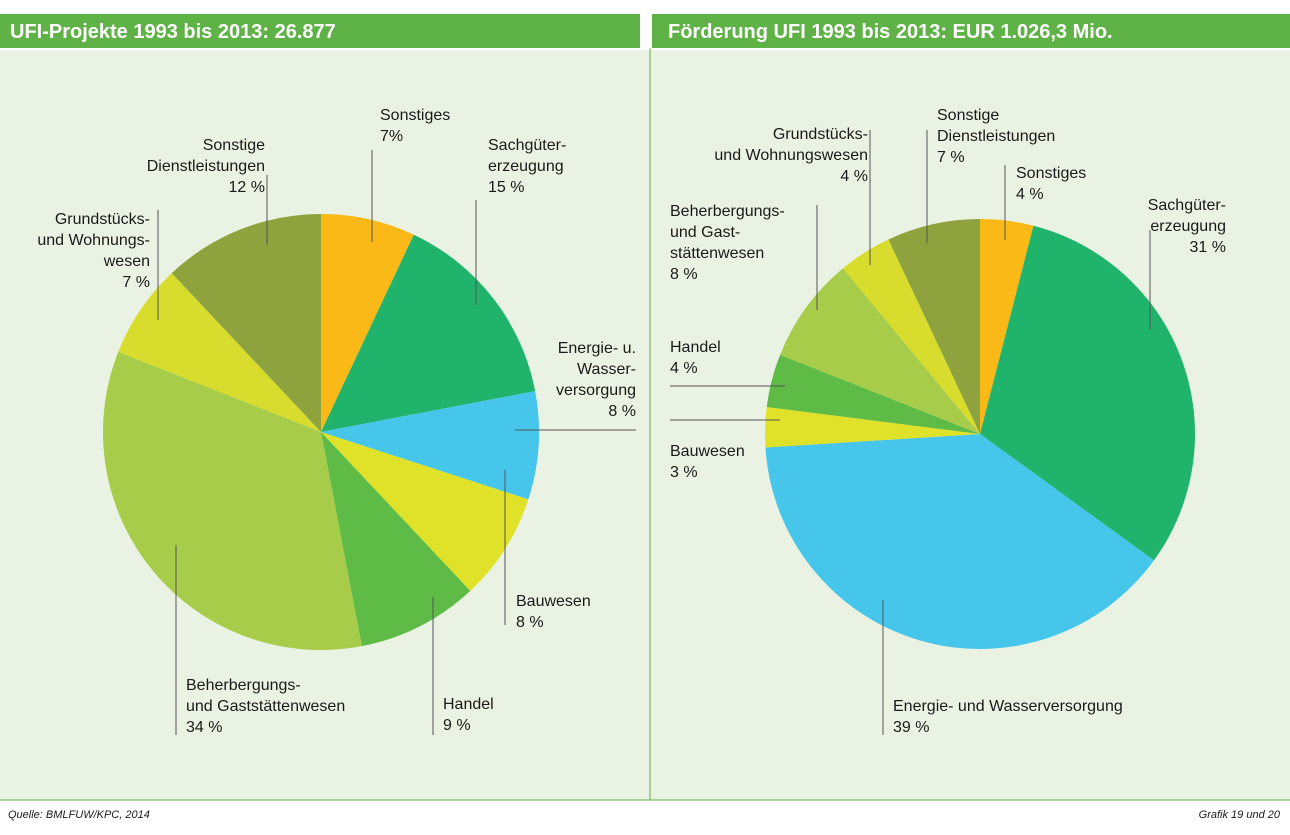 The height and width of the screenshot is (835, 1290). I want to click on chart-title: UFI-Projekte 1993 bis 2013: 26.877, so click(173, 32).